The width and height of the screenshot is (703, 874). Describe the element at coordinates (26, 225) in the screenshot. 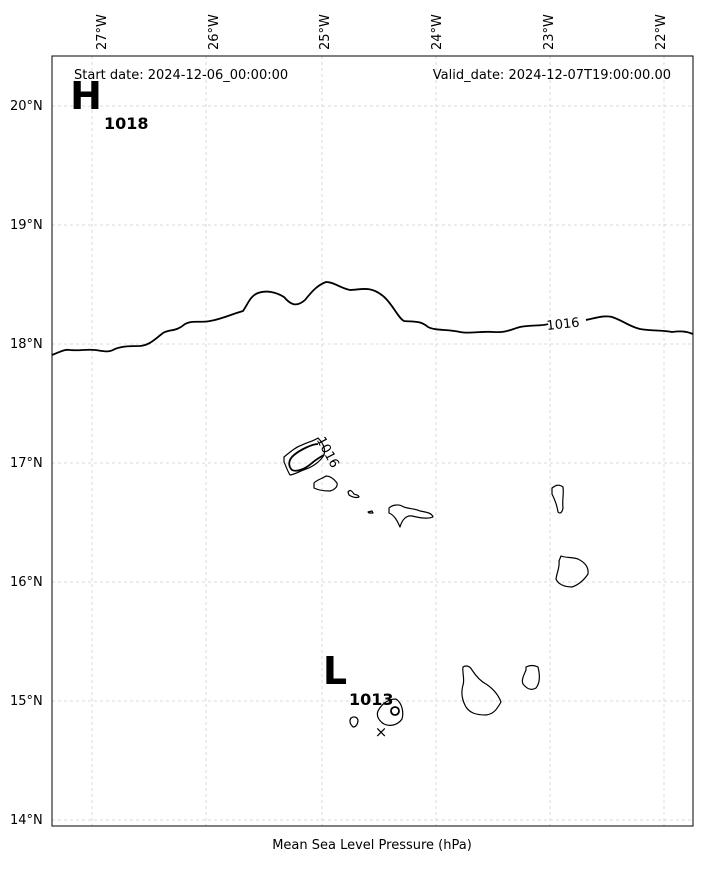

I see `lat-tick-label: 19°N` at that location.